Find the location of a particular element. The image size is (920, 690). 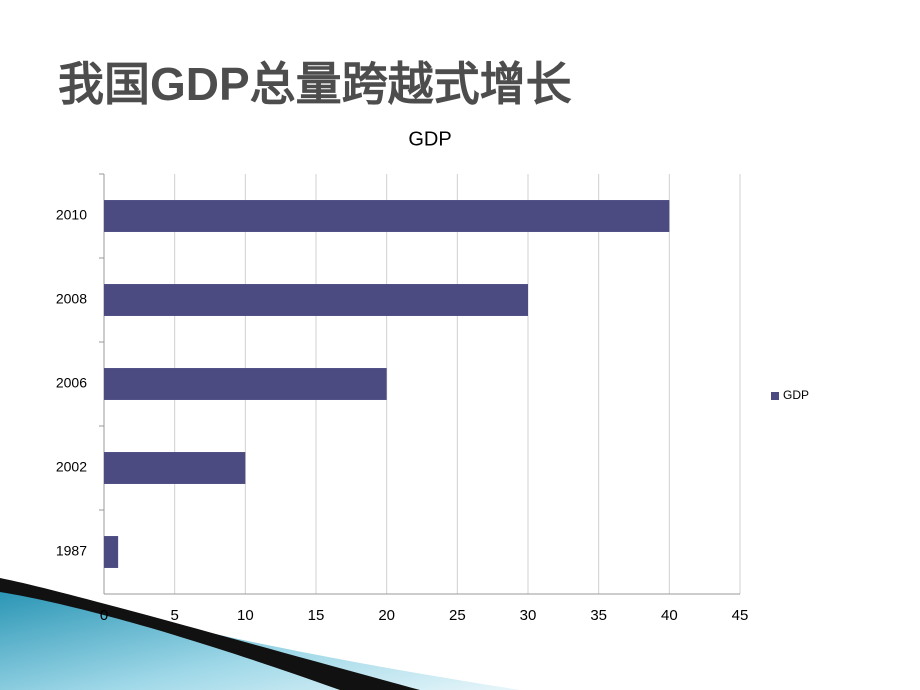

y-tick-label: 2002 is located at coordinates (71, 467).